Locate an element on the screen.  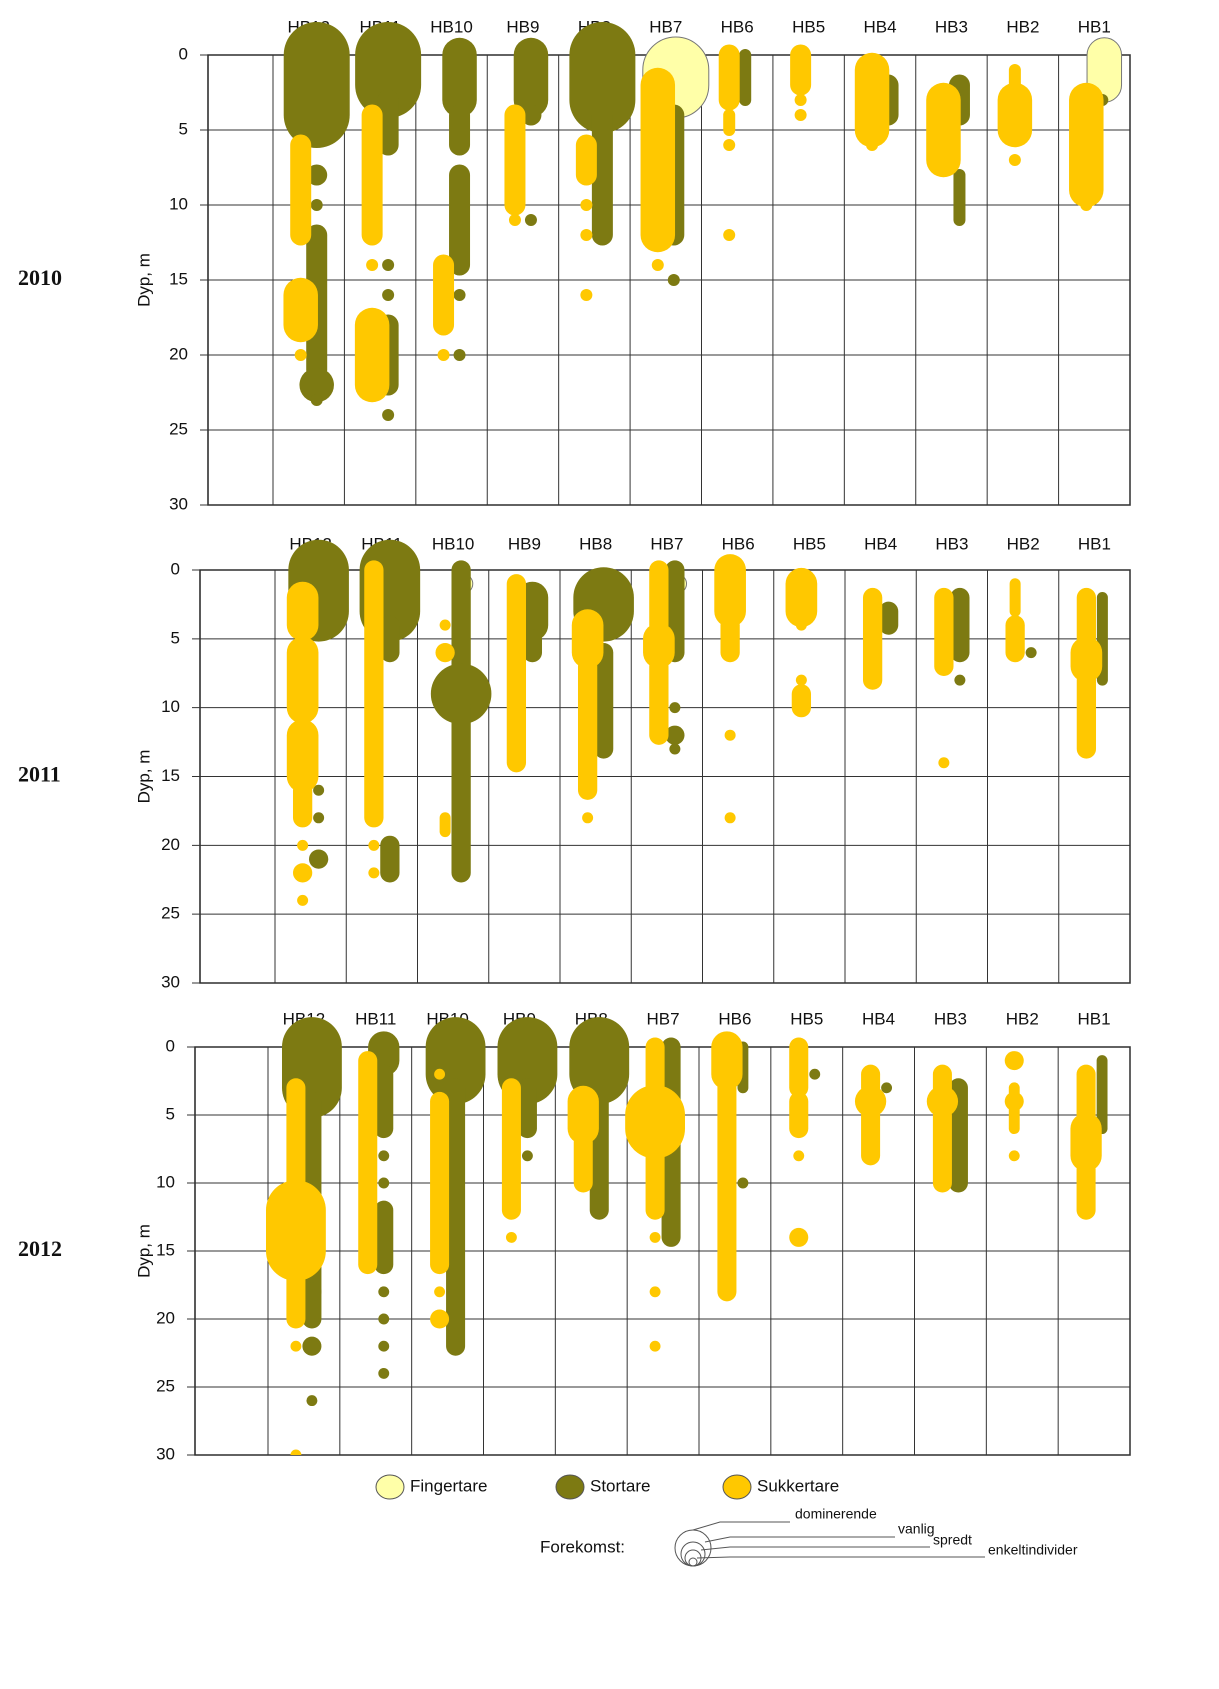
y-axis-label: Dyp, m is located at coordinates (143, 777).